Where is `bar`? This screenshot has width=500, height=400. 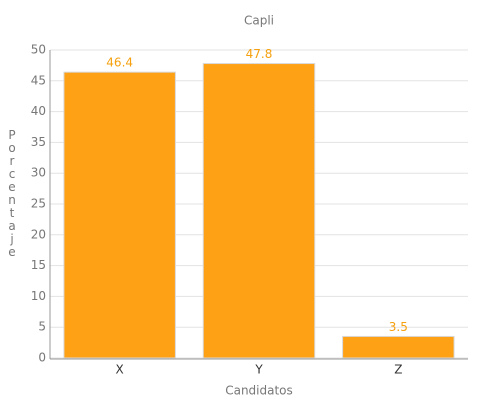 bar is located at coordinates (398, 347).